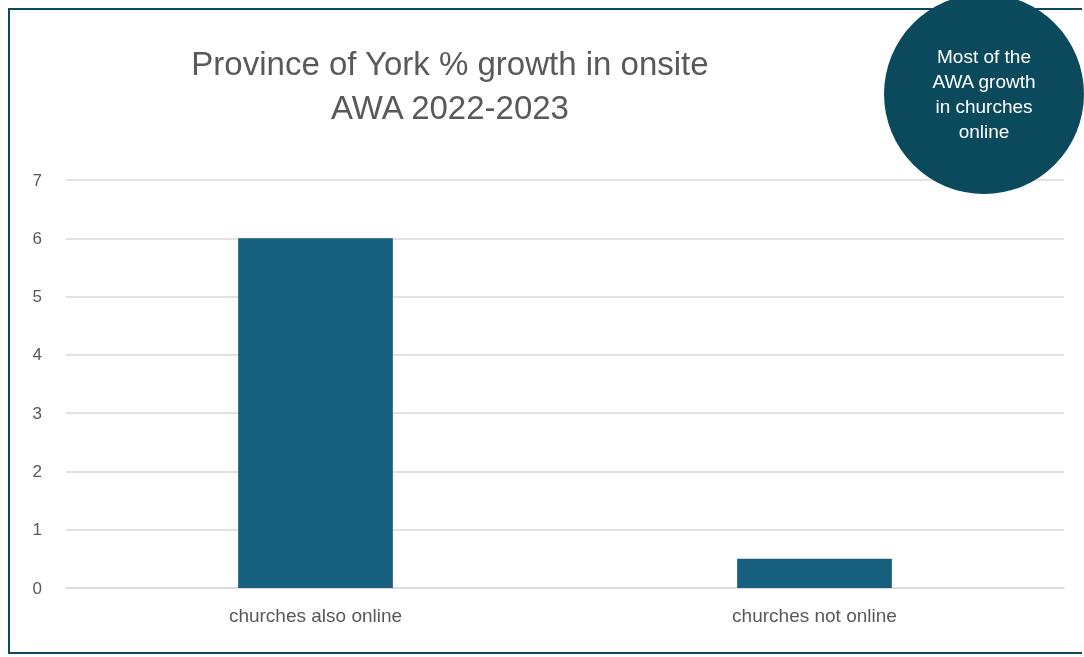 This screenshot has width=1084, height=657. Describe the element at coordinates (315, 615) in the screenshot. I see `x-tick-label: churches also online` at that location.